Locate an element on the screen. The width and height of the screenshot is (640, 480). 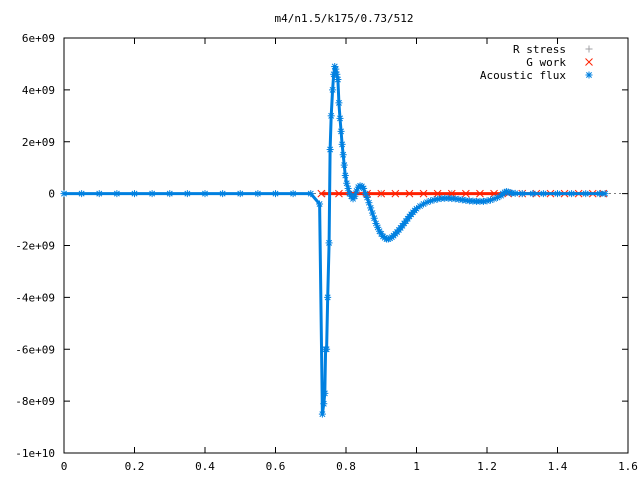
x-tick-label: 1 is located at coordinates (416, 466).